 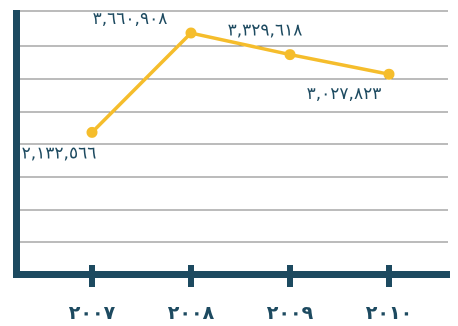 I want to click on x-tick-labels: ٢٠٠٧ ٢٠٠٨ ٢٠٠٩ ٢٠١٠, so click(x=240, y=313).